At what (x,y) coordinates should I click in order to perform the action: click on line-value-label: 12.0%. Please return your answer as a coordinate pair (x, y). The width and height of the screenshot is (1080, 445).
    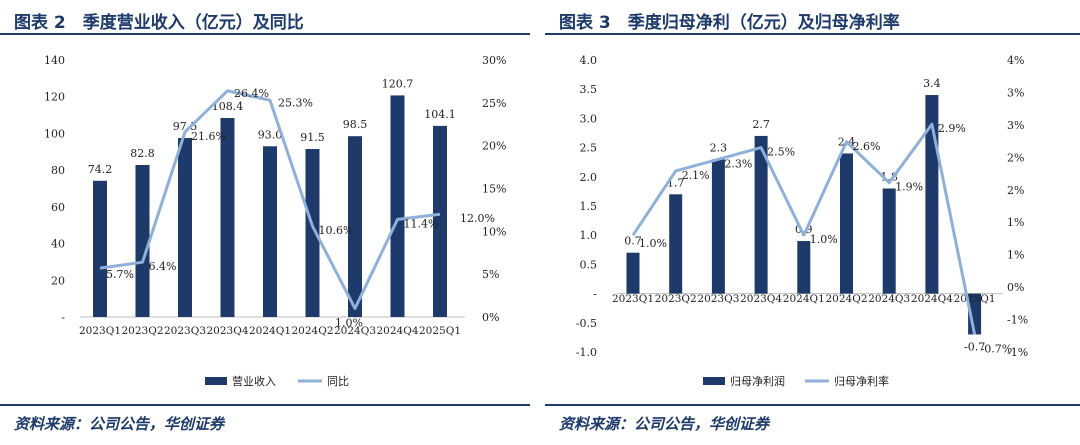
    Looking at the image, I should click on (477, 218).